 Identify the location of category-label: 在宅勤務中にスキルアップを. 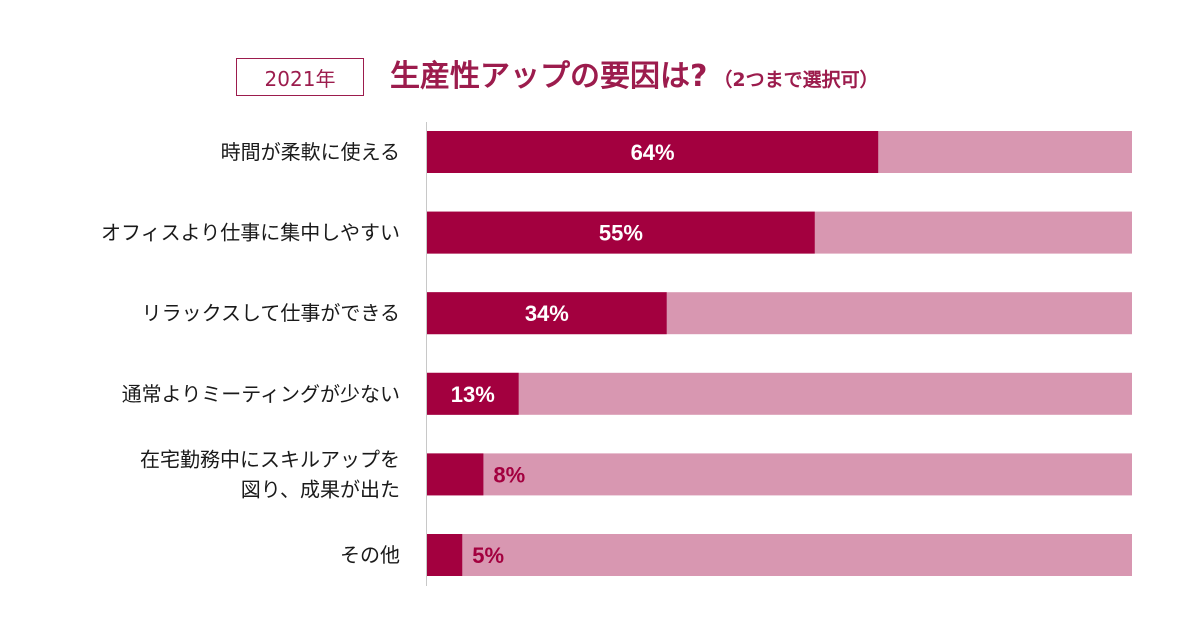
(270, 459).